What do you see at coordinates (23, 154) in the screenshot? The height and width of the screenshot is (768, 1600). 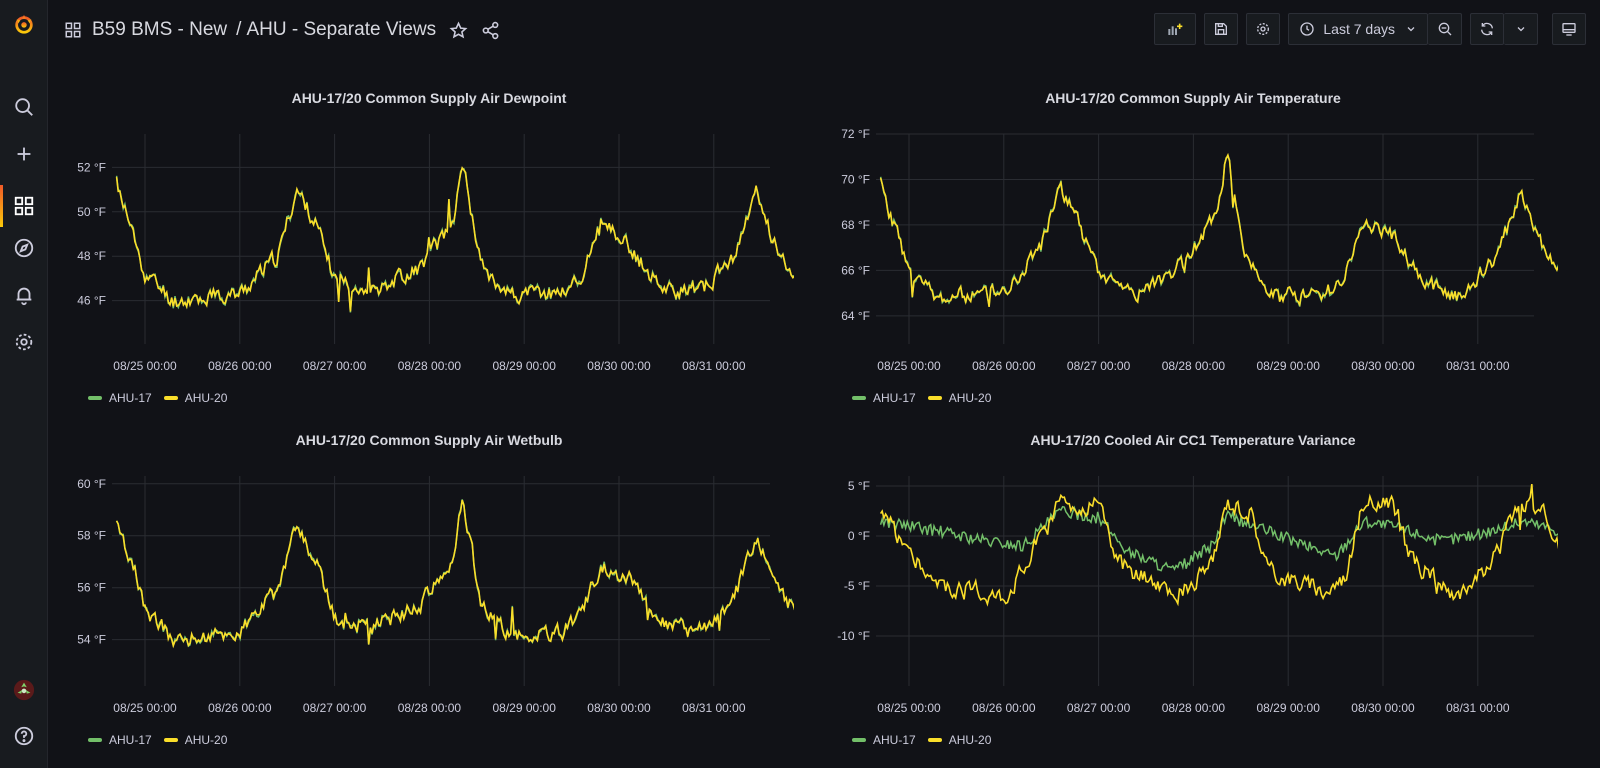 I see `plus-icon` at bounding box center [23, 154].